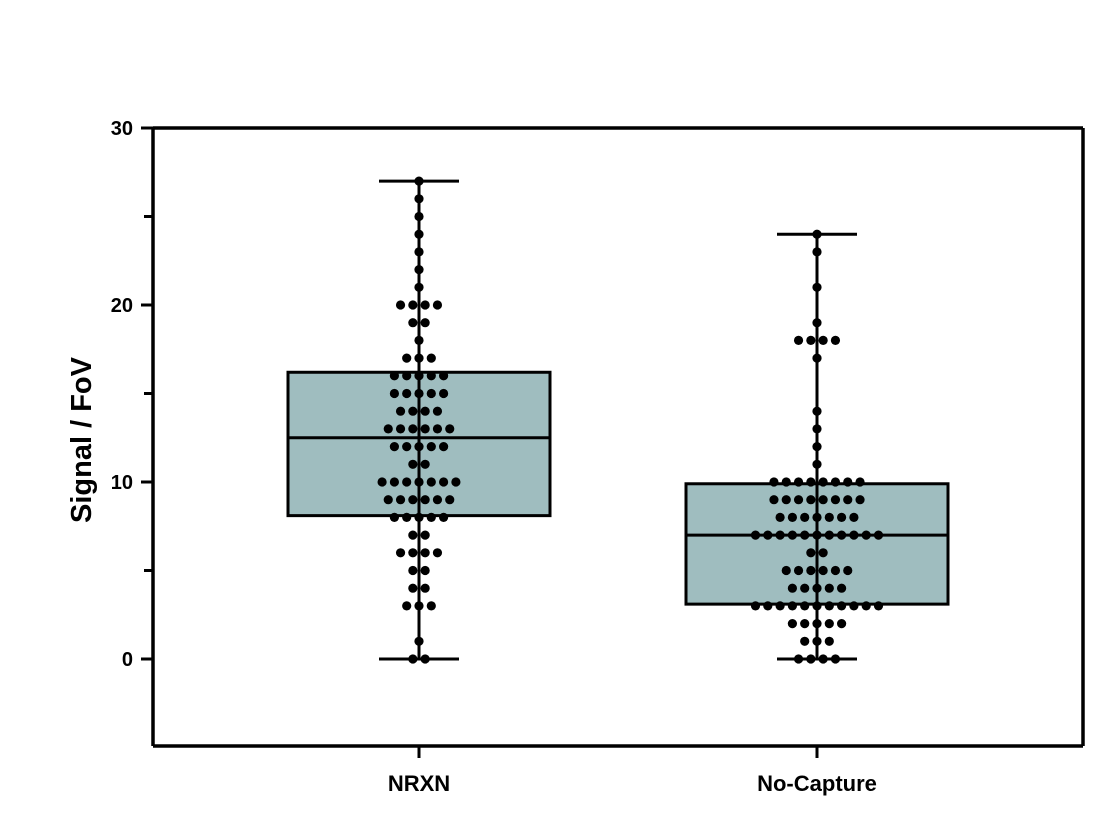 This screenshot has width=1111, height=824. I want to click on y-tick-label: 0, so click(127, 660).